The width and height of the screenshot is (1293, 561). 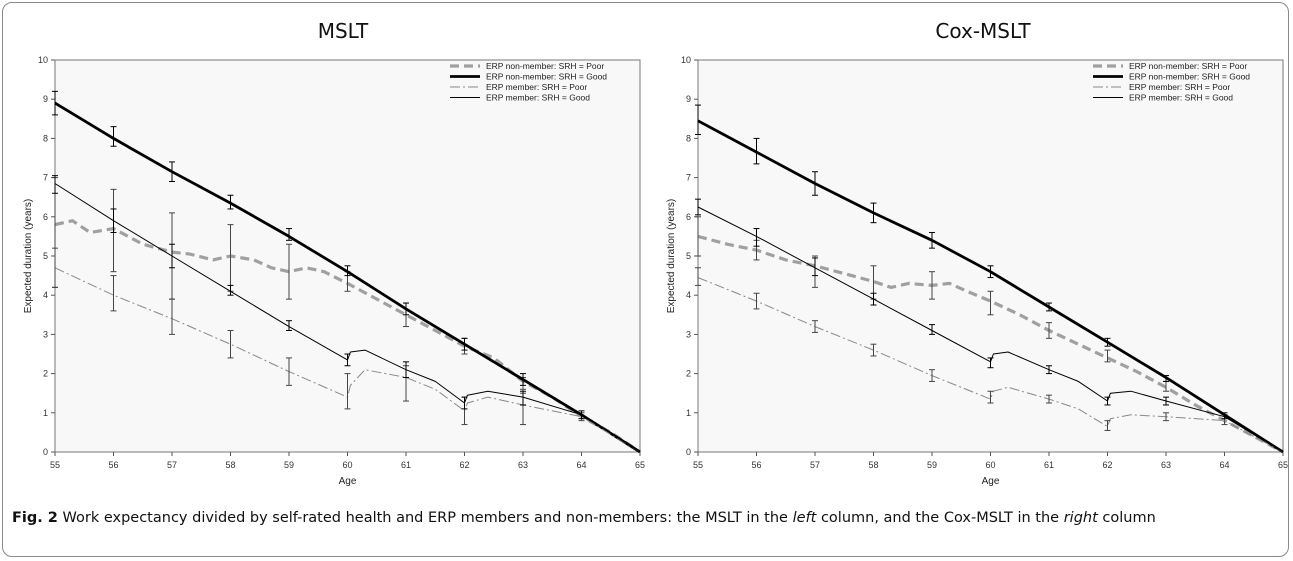 I want to click on caption-em-2: right, so click(x=1080, y=518).